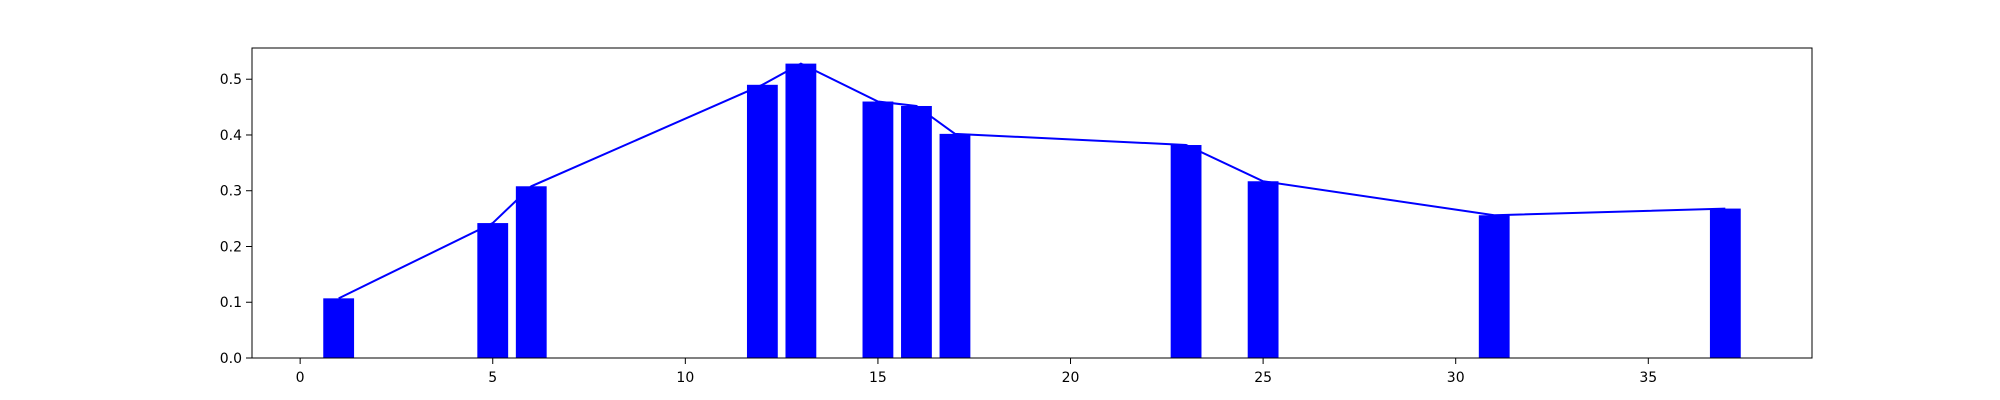  I want to click on x-tick-label-5: 5, so click(492, 378).